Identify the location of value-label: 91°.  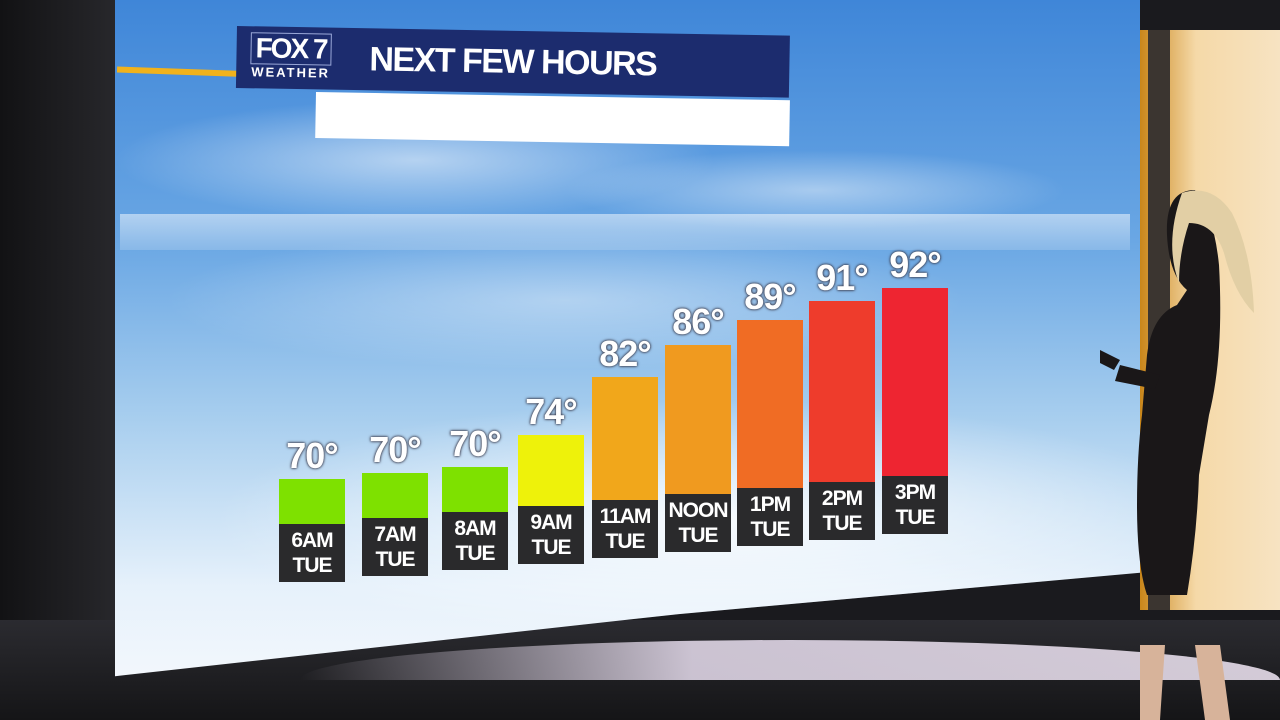
(842, 277).